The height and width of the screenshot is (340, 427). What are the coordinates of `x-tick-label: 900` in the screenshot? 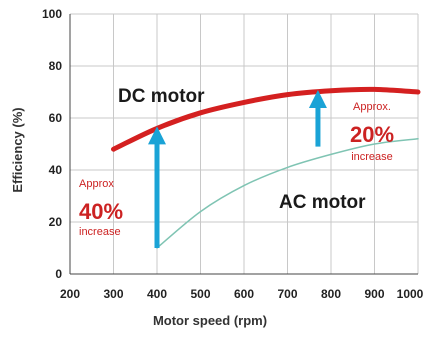 It's located at (374, 294).